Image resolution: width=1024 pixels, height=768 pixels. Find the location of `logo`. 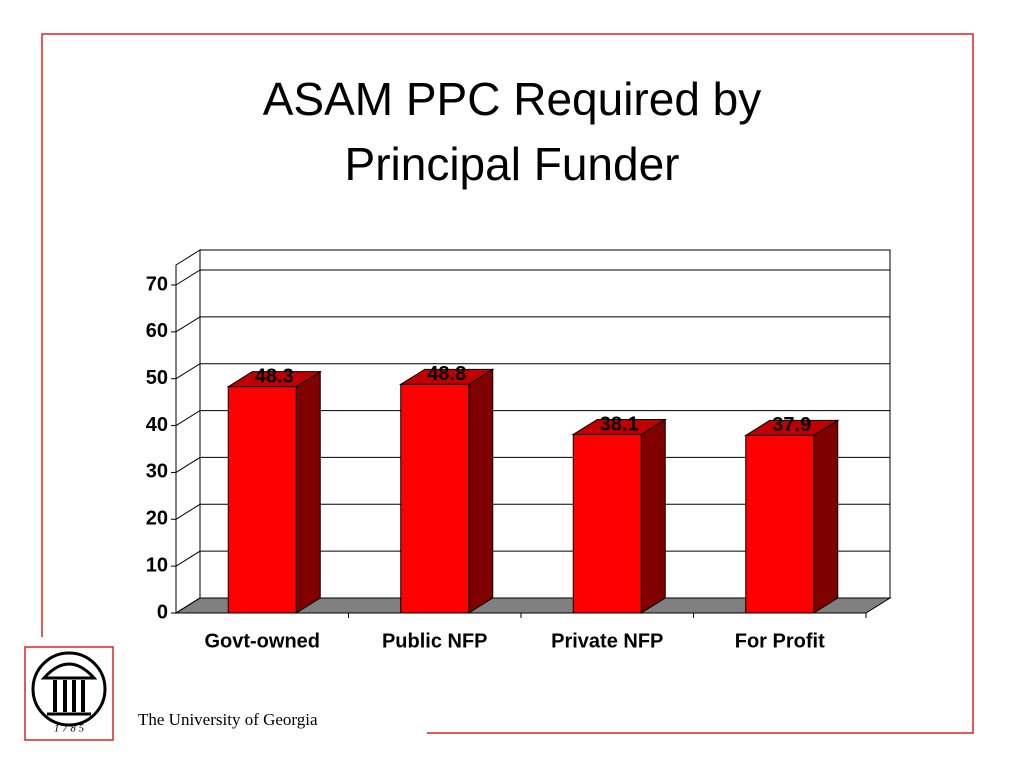

logo is located at coordinates (69, 689).